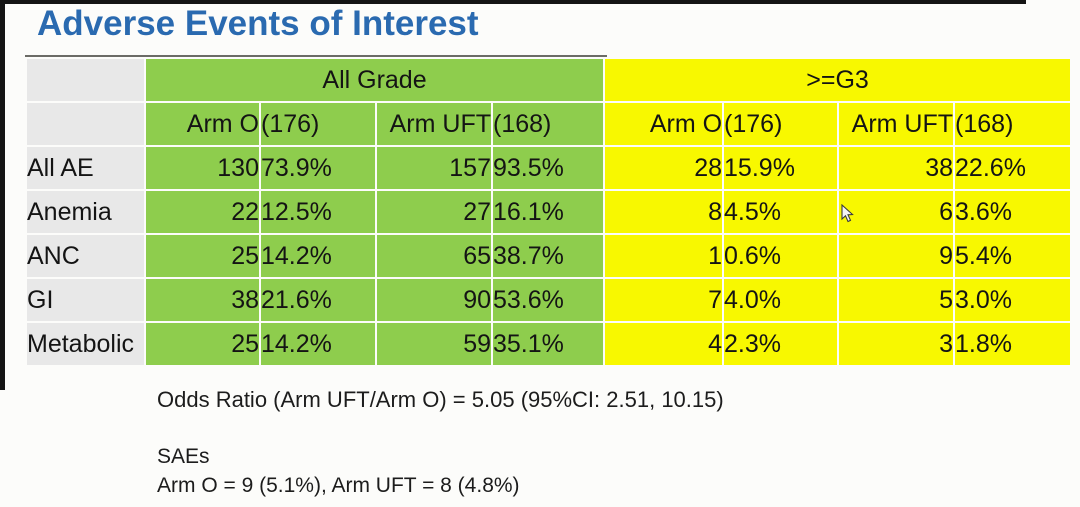 The image size is (1080, 507). I want to click on table-cell: 90, so click(434, 300).